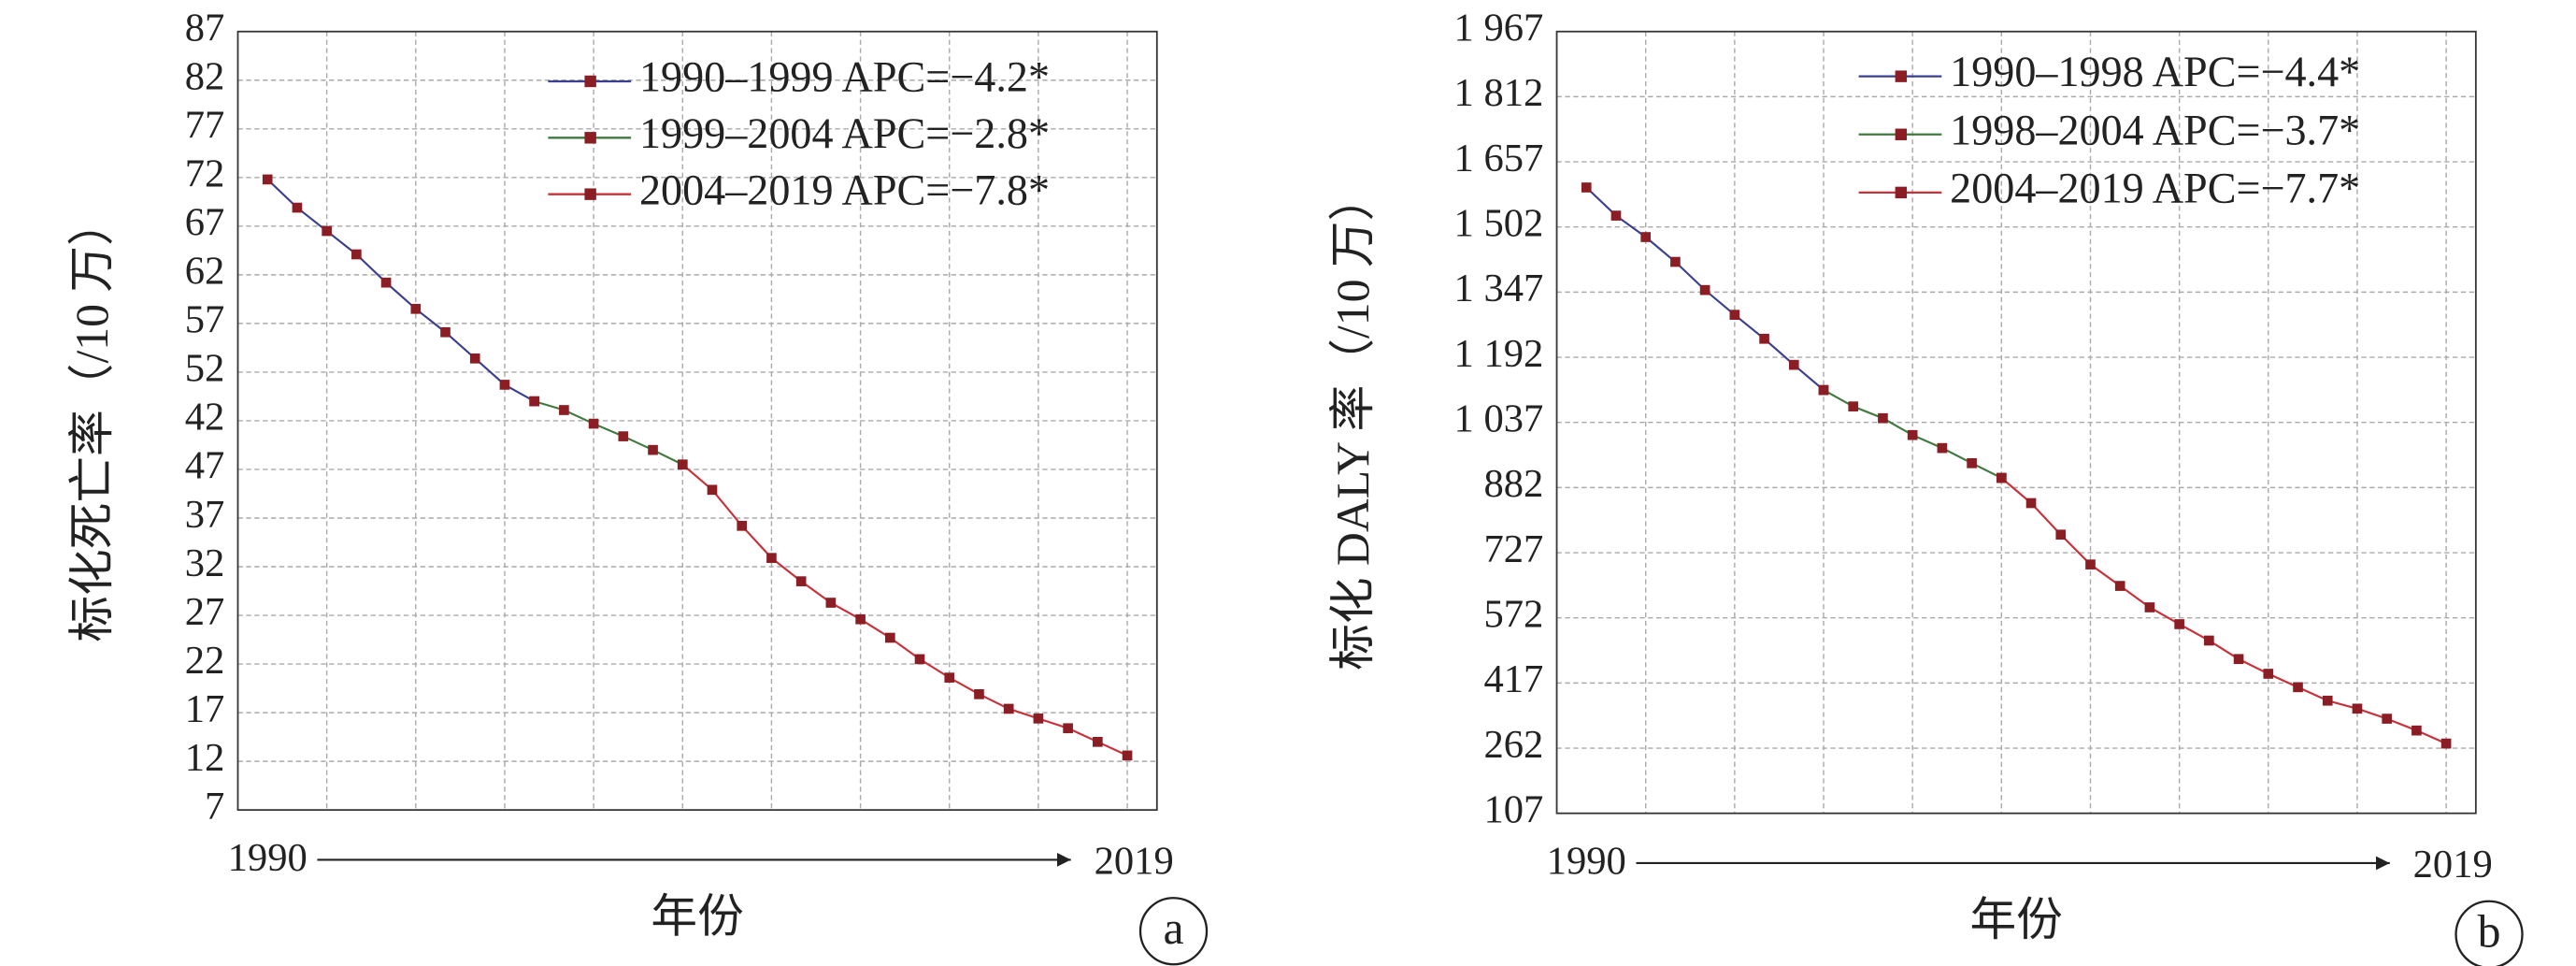 The image size is (2576, 966). I want to click on legend-label: 2004–2019 APC=−7.8*, so click(844, 189).